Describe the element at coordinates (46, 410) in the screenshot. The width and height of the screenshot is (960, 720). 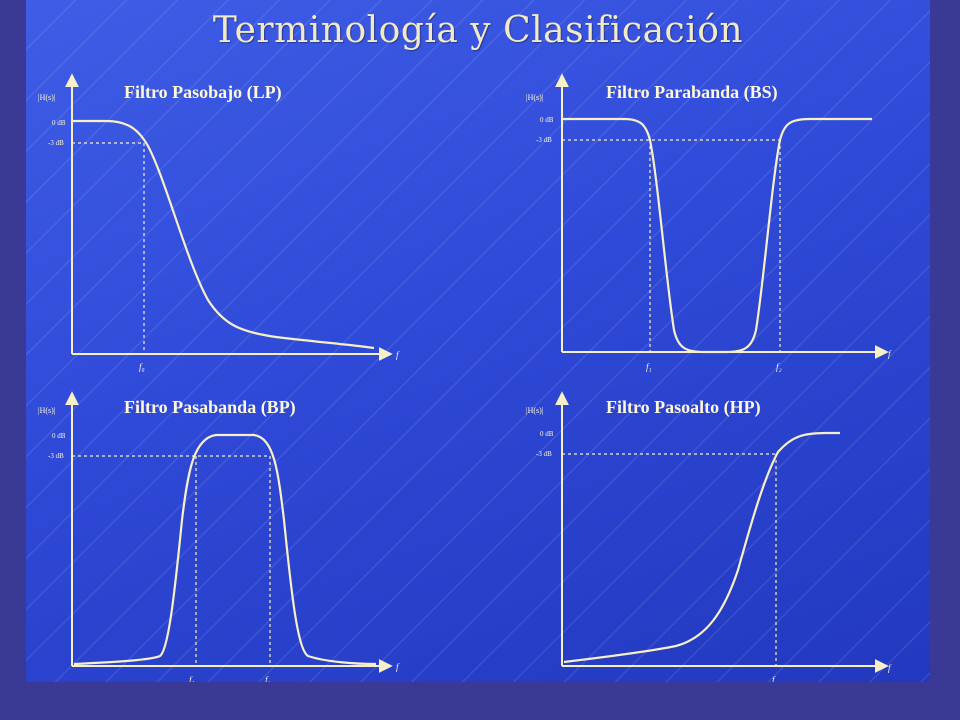
I see `bp-y-axis-label: |H(s)|` at that location.